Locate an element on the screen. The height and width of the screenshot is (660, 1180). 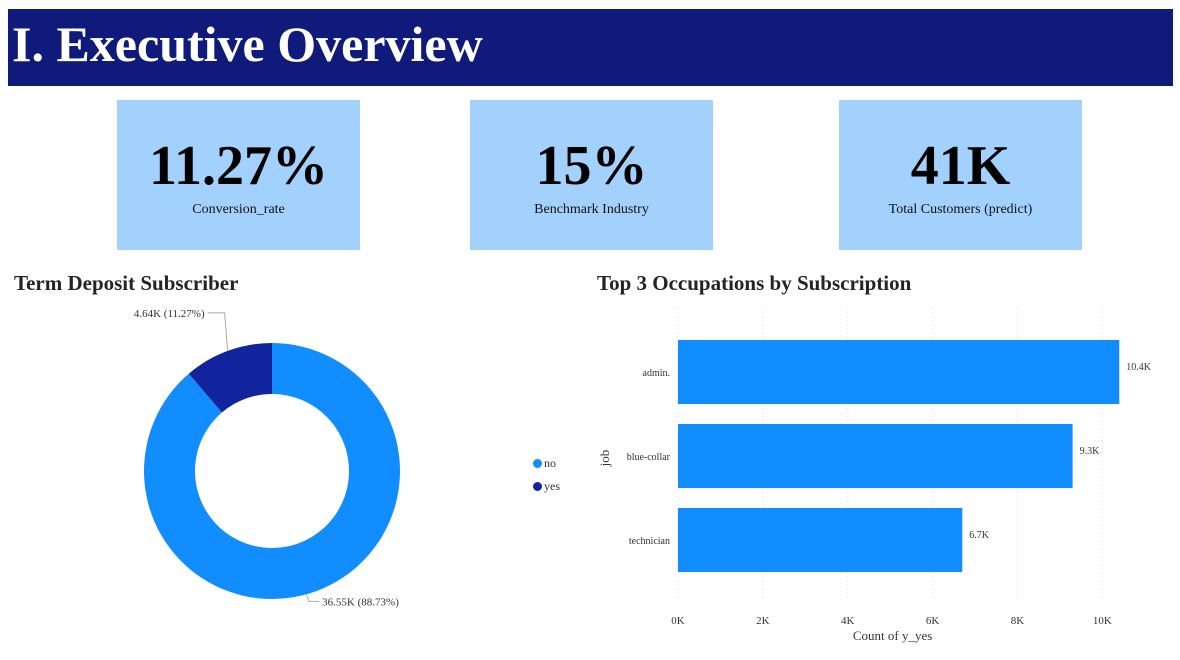
legend-item-yes: yes is located at coordinates (546, 486).